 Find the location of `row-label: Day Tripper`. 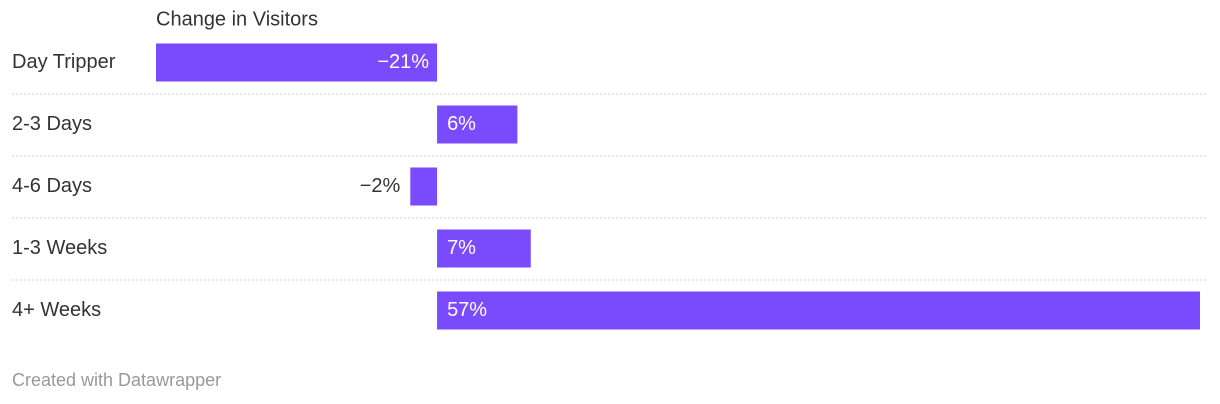

row-label: Day Tripper is located at coordinates (64, 62).